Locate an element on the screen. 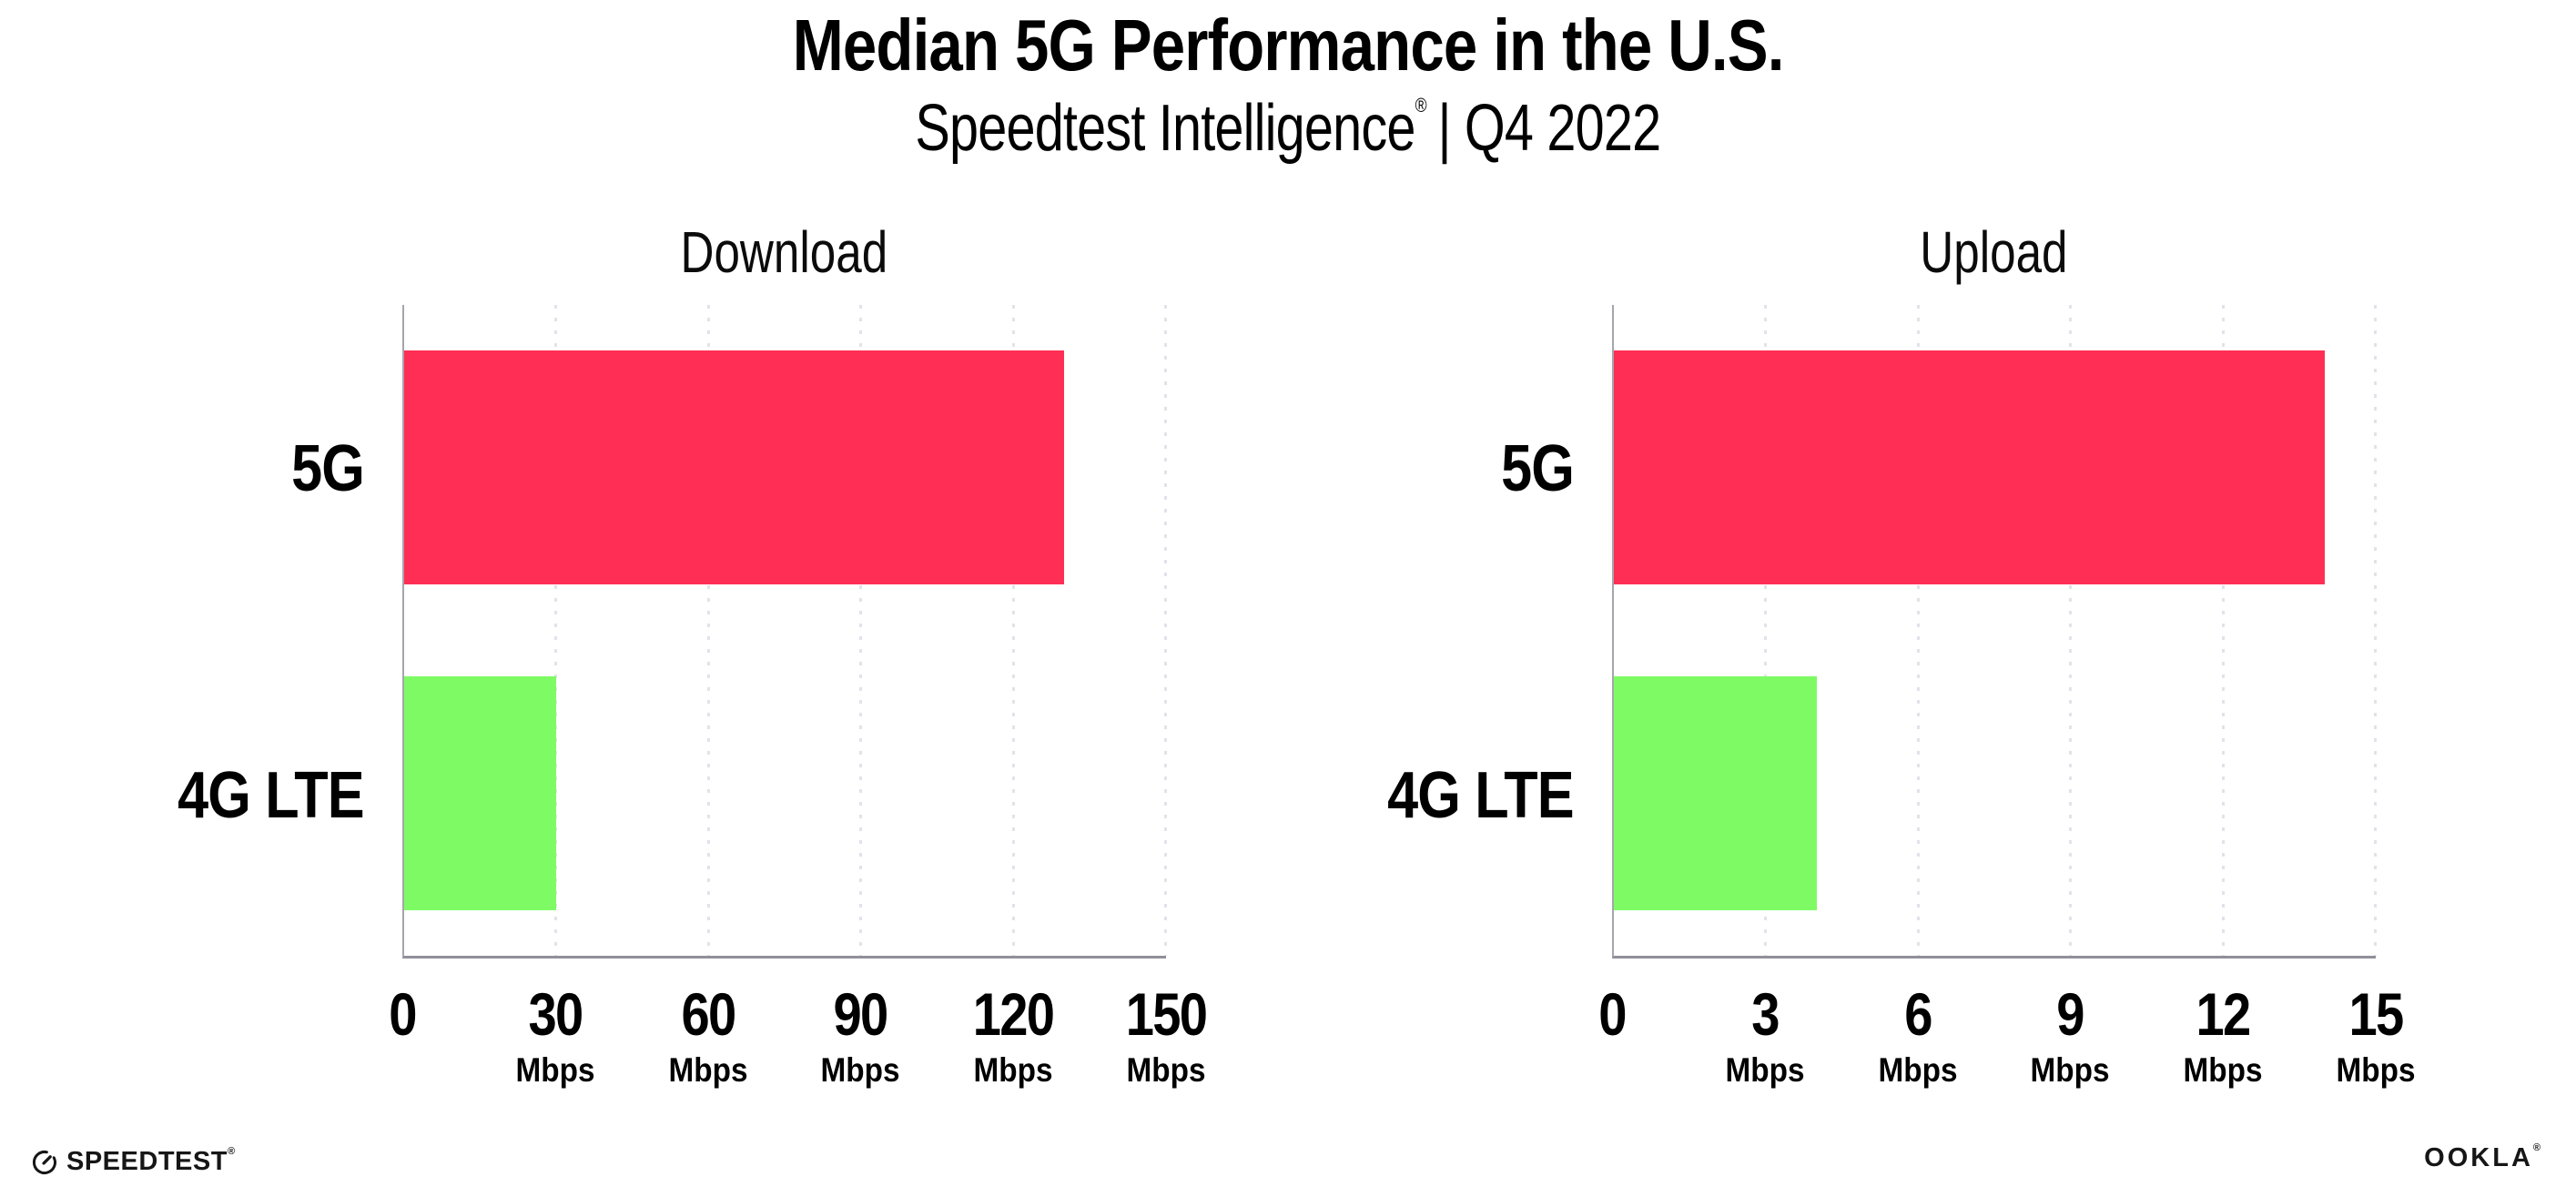 Image resolution: width=2576 pixels, height=1197 pixels. speedtest-wordmark: SPEEDTEST® is located at coordinates (151, 1162).